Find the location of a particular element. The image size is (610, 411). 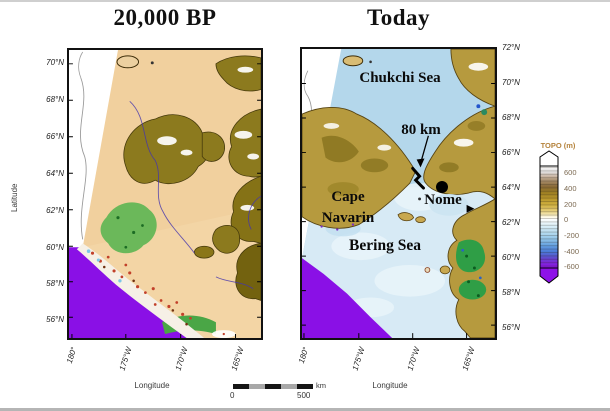

colorbar is located at coordinates (549, 217).